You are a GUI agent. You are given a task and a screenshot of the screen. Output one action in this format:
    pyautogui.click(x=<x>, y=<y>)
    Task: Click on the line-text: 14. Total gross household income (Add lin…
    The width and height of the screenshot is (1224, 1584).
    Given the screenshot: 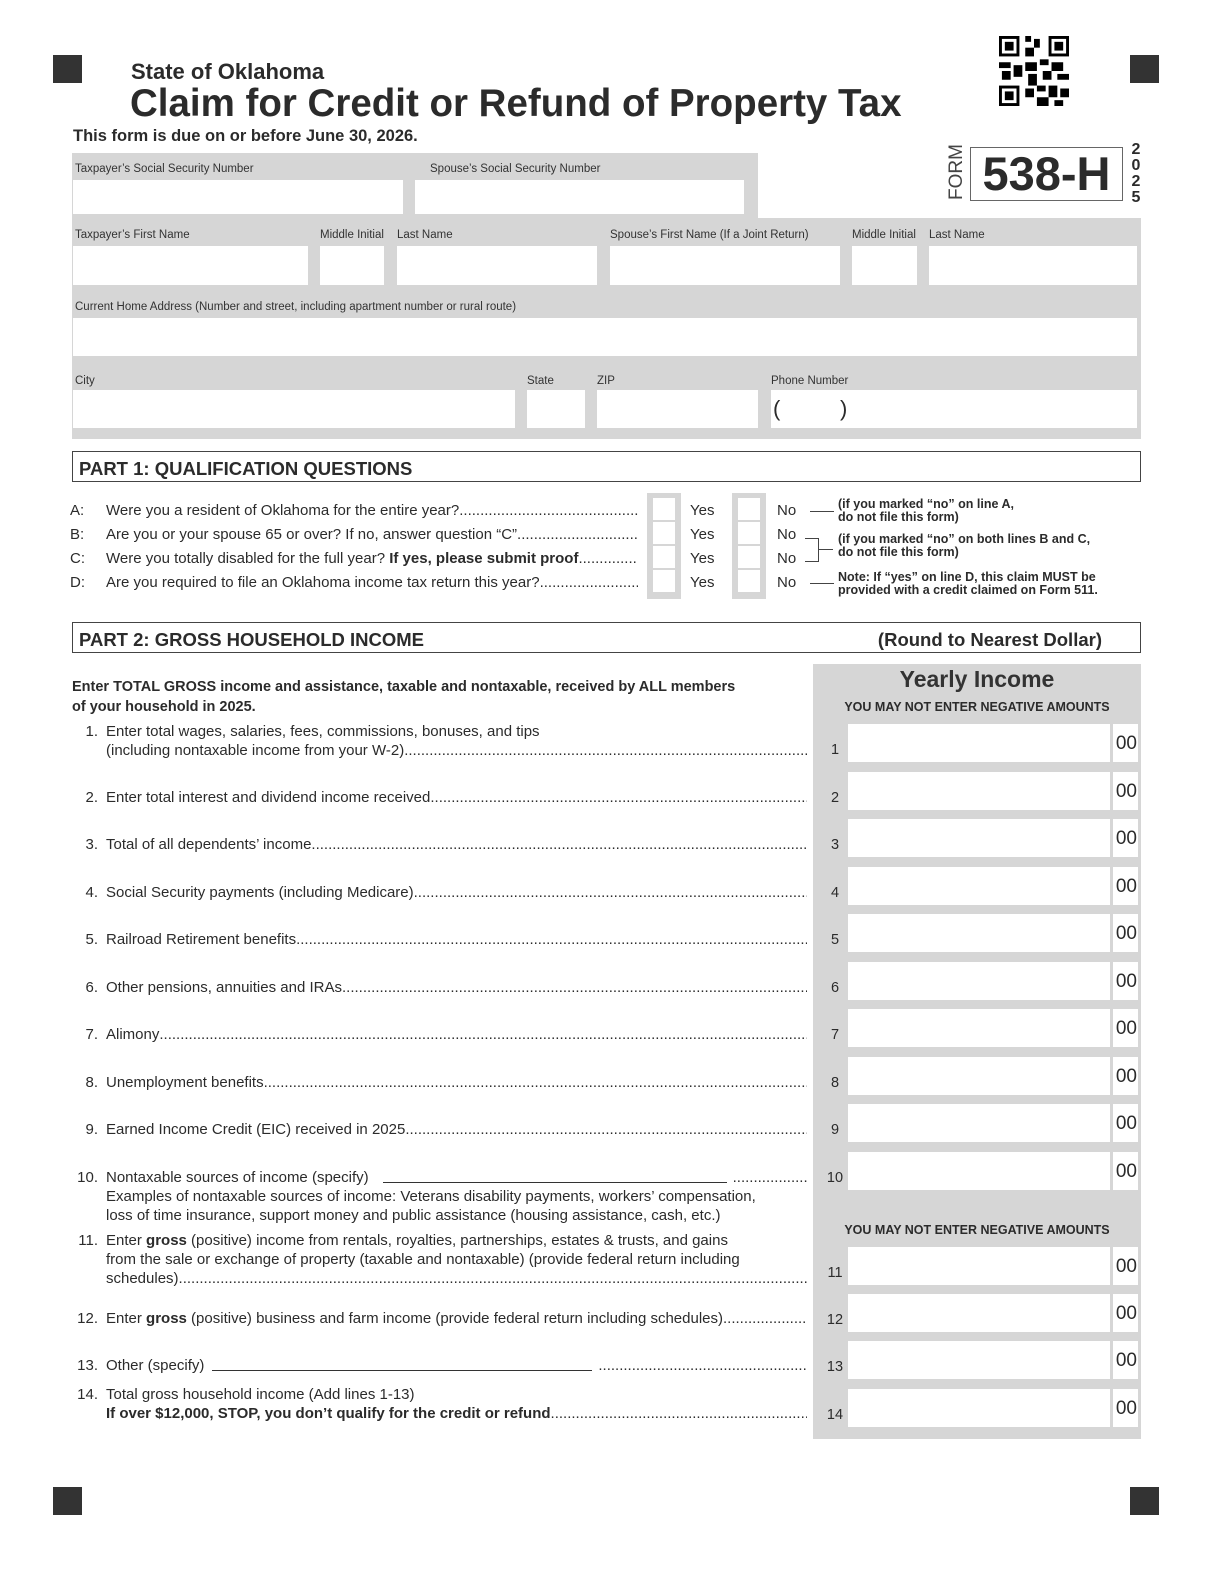 What is the action you would take?
    pyautogui.click(x=439, y=1394)
    